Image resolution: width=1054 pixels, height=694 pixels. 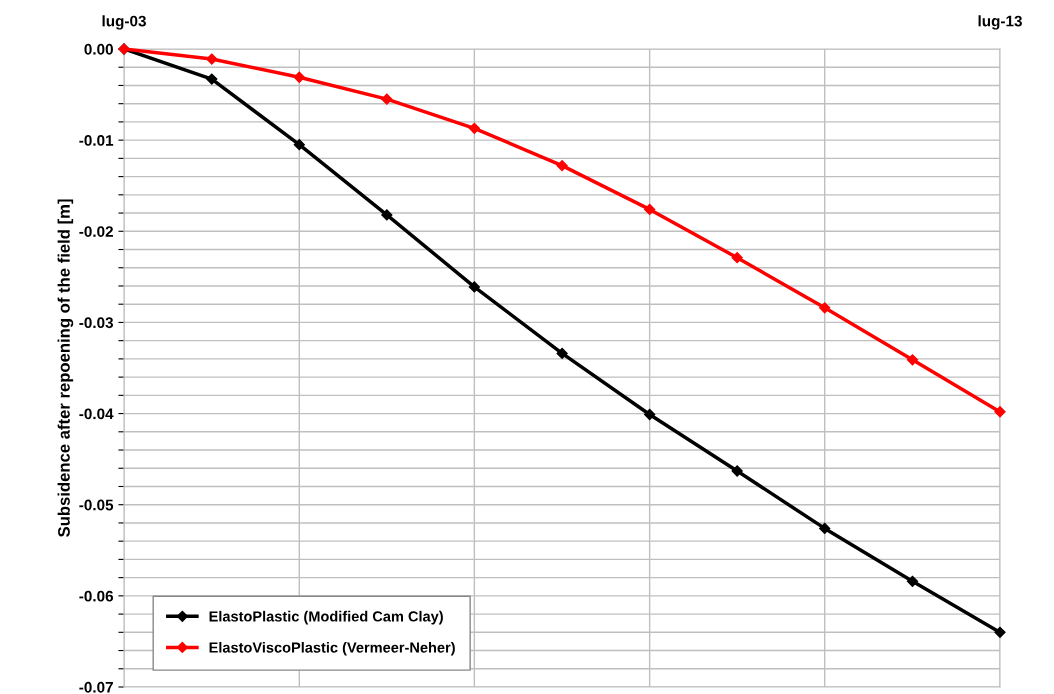 I want to click on y-tick-label: -0.01, so click(x=96, y=140).